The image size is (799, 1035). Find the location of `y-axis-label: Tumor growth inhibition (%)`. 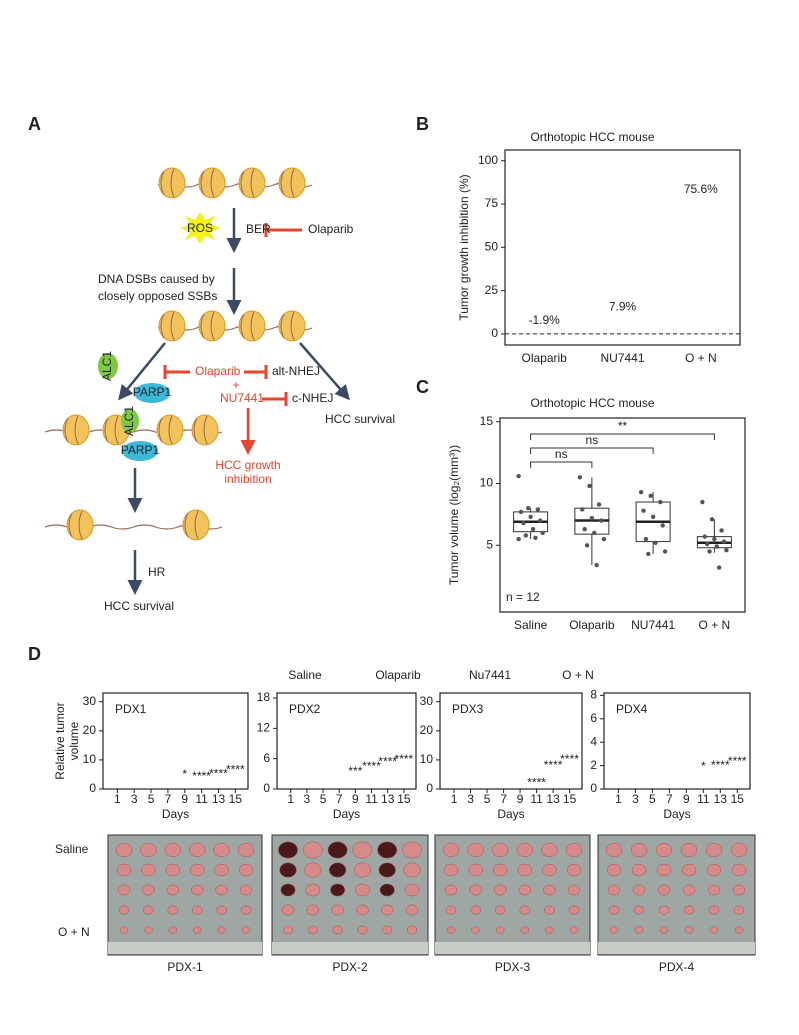

y-axis-label: Tumor growth inhibition (%) is located at coordinates (464, 247).